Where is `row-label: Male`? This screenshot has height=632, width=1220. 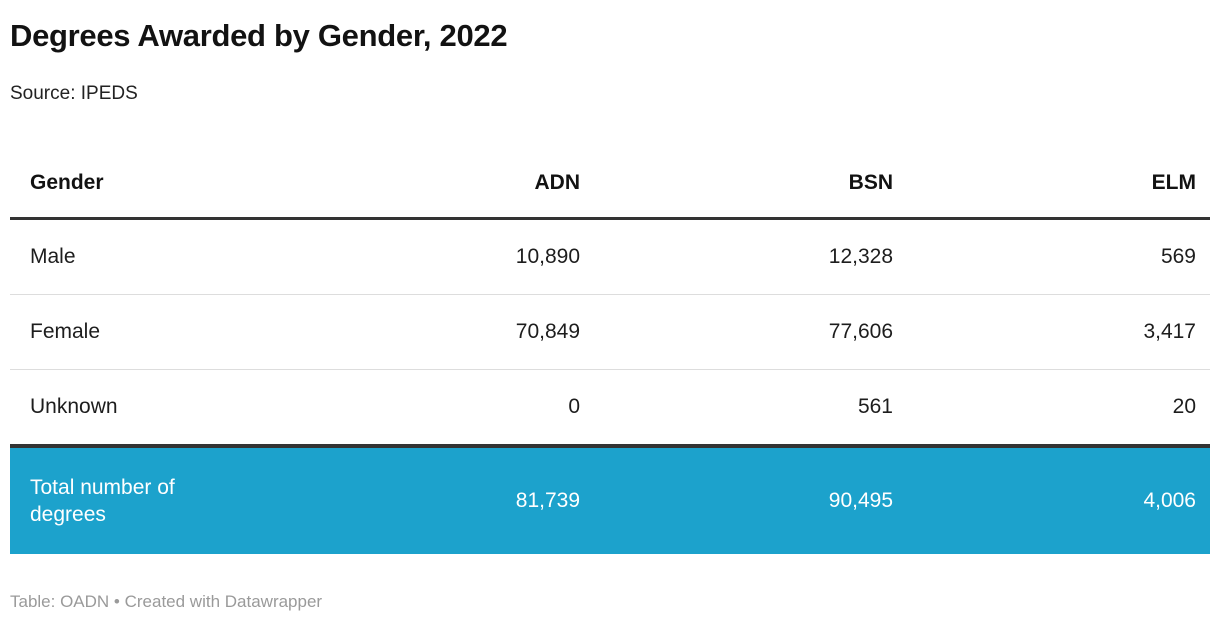 row-label: Male is located at coordinates (120, 256).